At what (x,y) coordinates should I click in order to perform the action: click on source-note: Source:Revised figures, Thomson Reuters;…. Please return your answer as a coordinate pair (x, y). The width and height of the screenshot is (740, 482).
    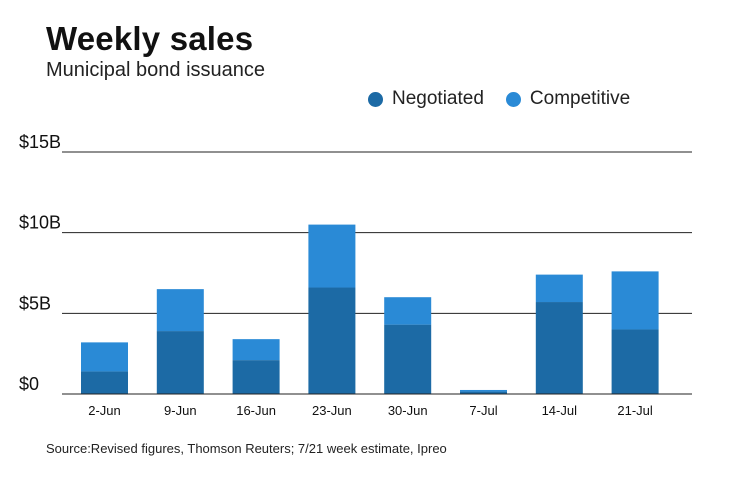
    Looking at the image, I should click on (246, 448).